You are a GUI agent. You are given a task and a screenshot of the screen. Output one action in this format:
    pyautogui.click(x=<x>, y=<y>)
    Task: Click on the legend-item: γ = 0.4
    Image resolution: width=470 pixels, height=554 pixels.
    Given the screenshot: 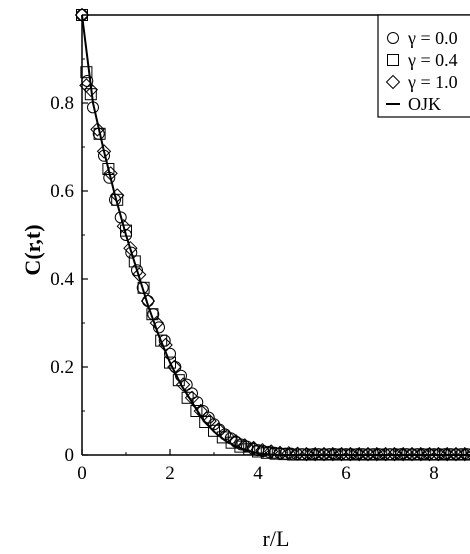 What is the action you would take?
    pyautogui.click(x=422, y=60)
    